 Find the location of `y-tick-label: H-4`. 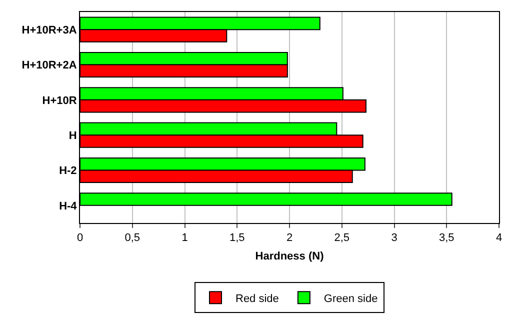

y-tick-label: H-4 is located at coordinates (68, 206).